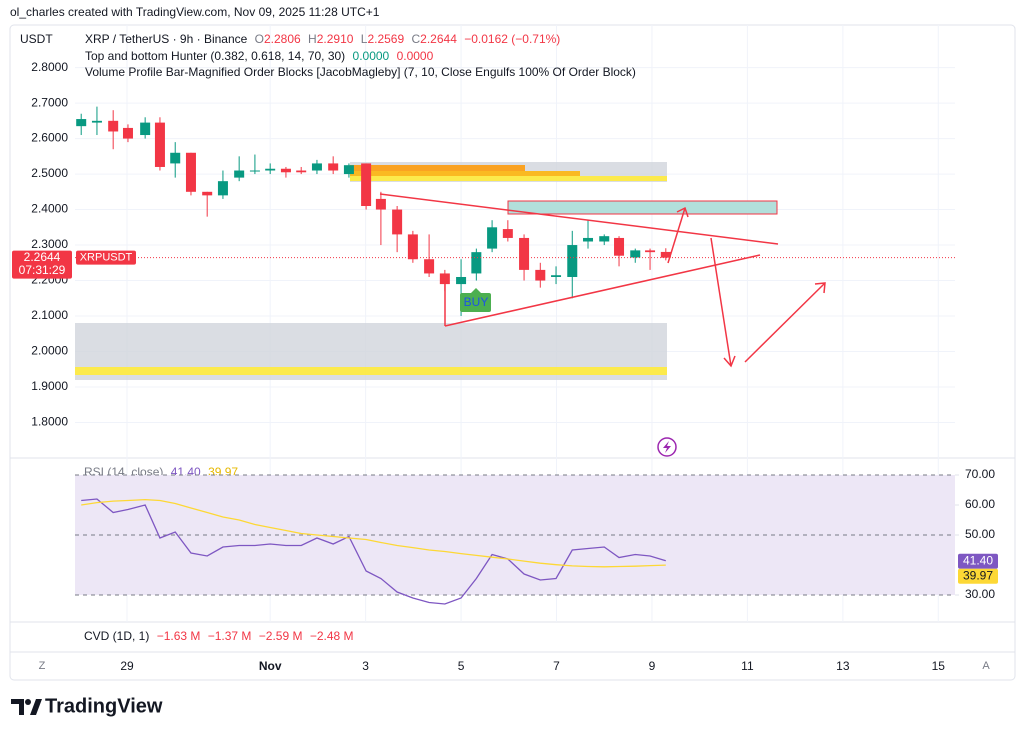  What do you see at coordinates (667, 447) in the screenshot?
I see `event-icon-bolt` at bounding box center [667, 447].